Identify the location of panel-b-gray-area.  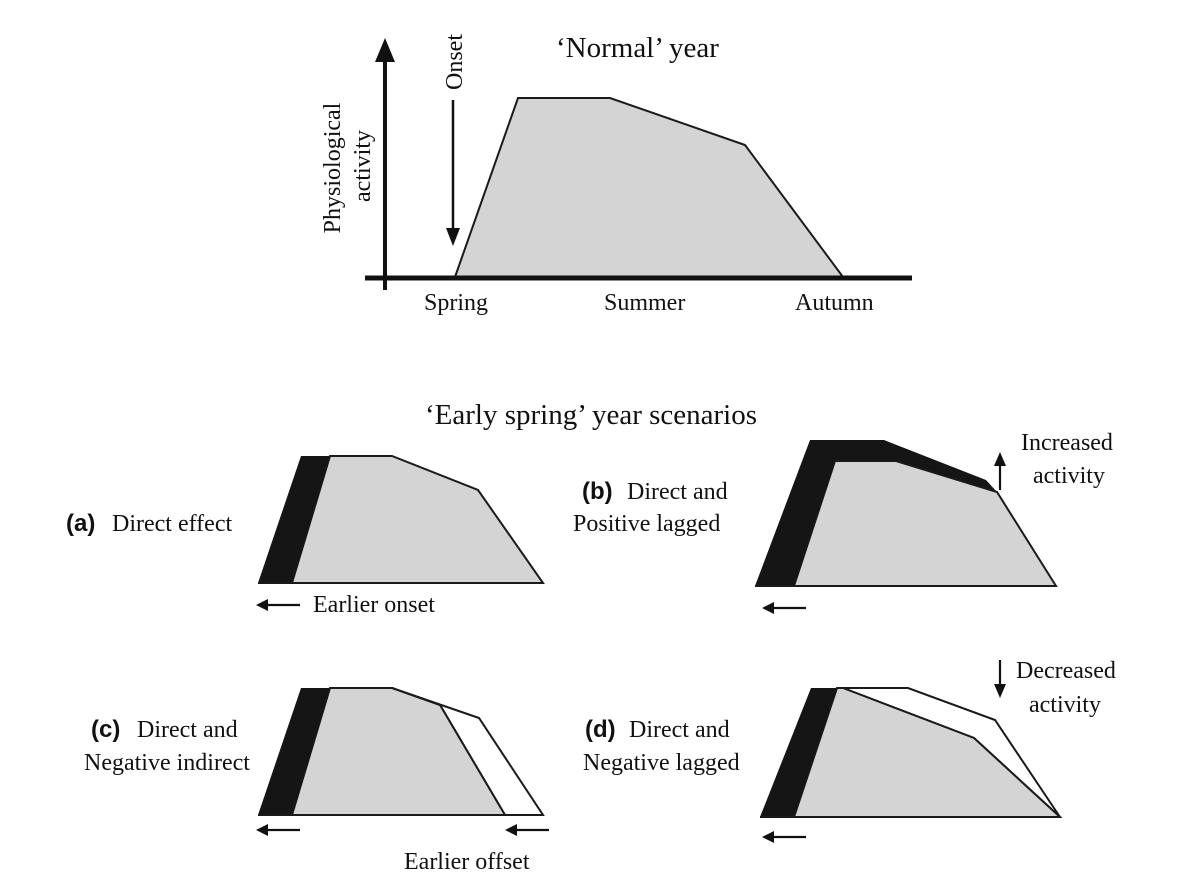
(925, 523).